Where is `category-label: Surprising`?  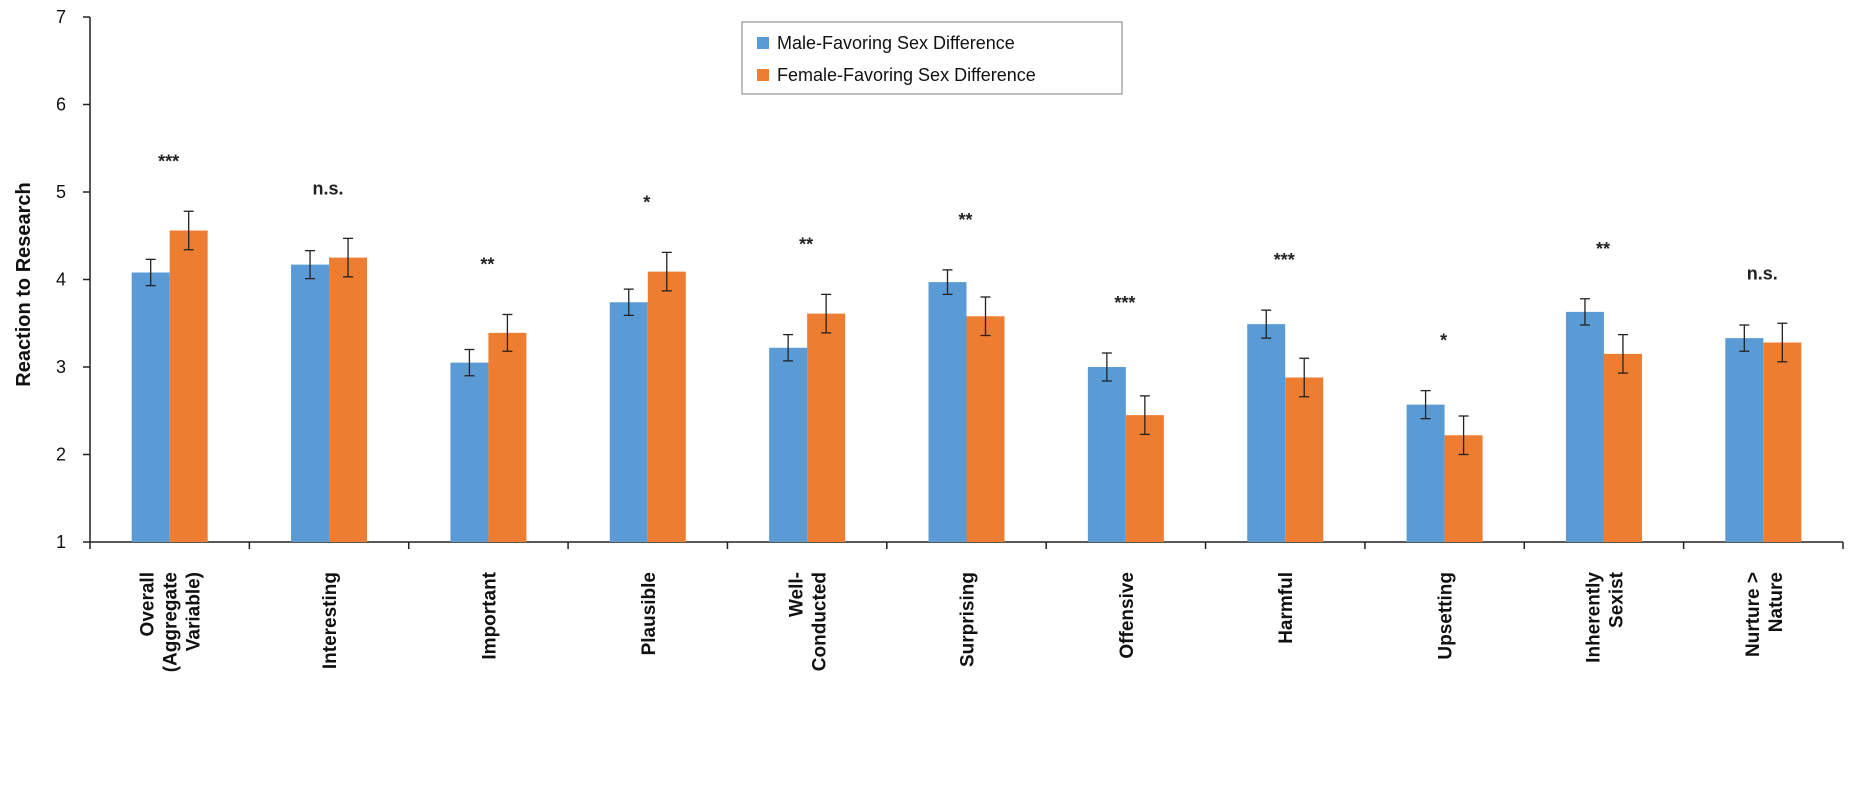 category-label: Surprising is located at coordinates (968, 619).